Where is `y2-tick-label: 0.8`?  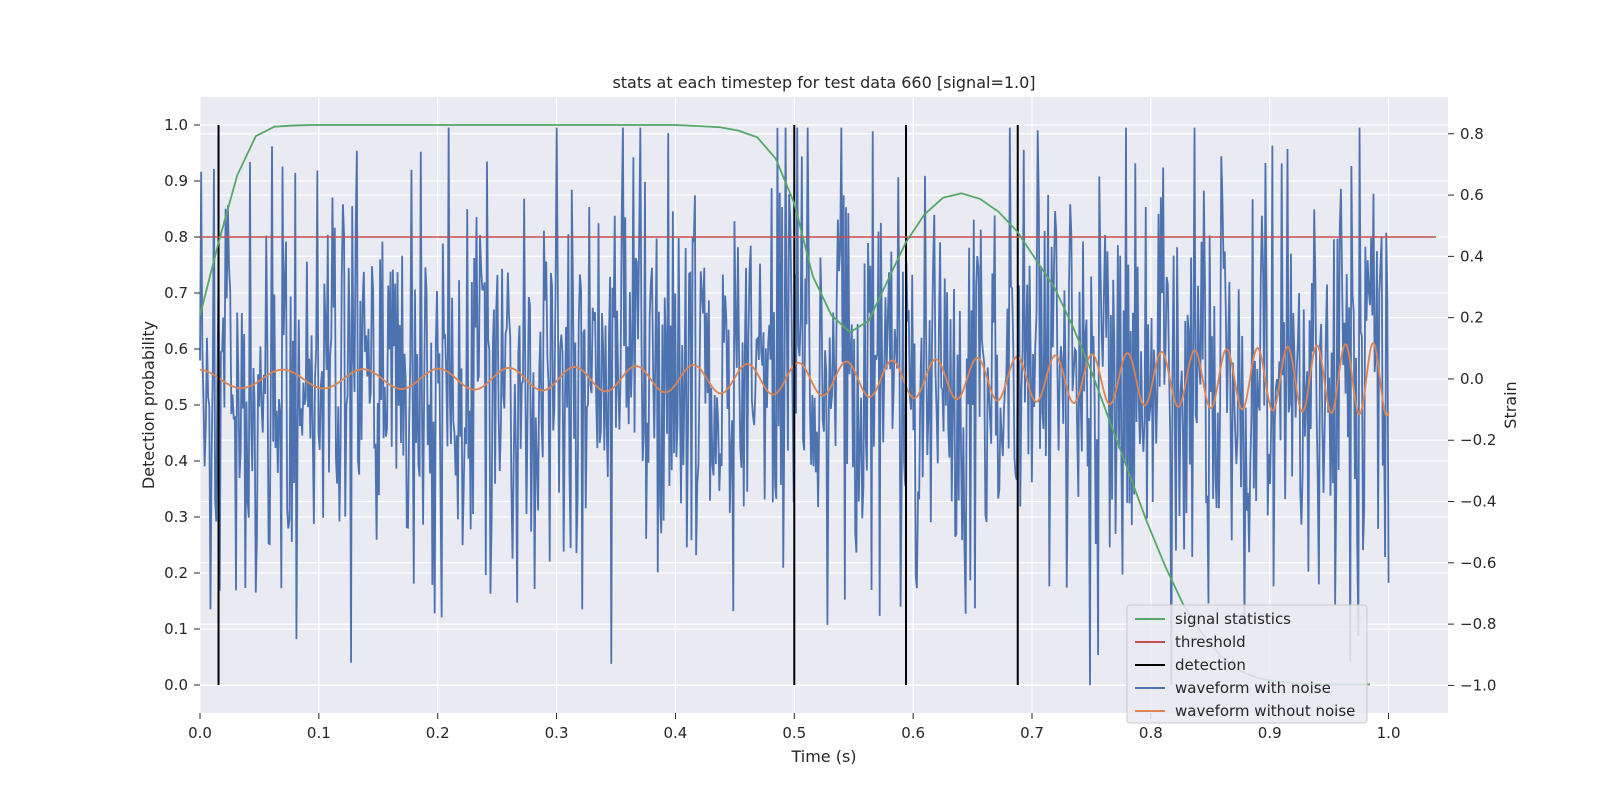
y2-tick-label: 0.8 is located at coordinates (1472, 134).